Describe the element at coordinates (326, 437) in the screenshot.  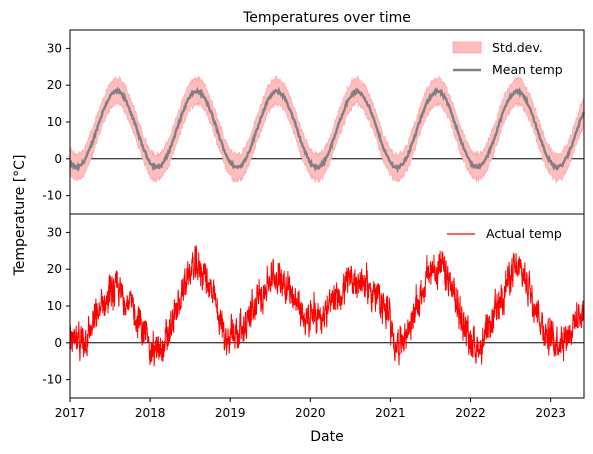
I see `x-axis-label: Date` at that location.